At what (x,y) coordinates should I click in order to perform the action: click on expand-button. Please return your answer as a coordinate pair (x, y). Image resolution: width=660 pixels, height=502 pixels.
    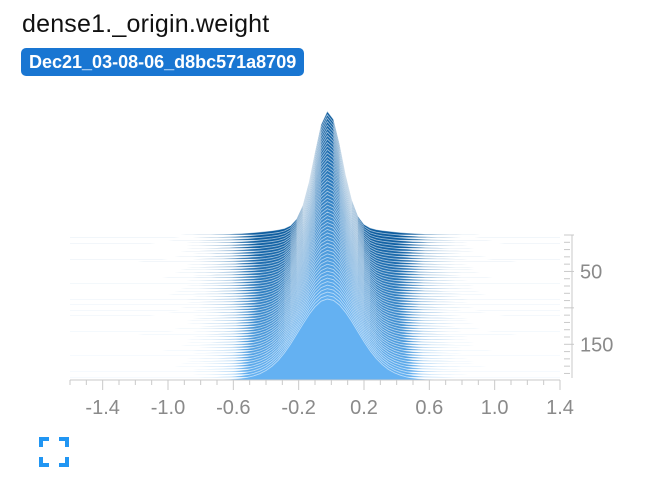
    Looking at the image, I should click on (54, 452).